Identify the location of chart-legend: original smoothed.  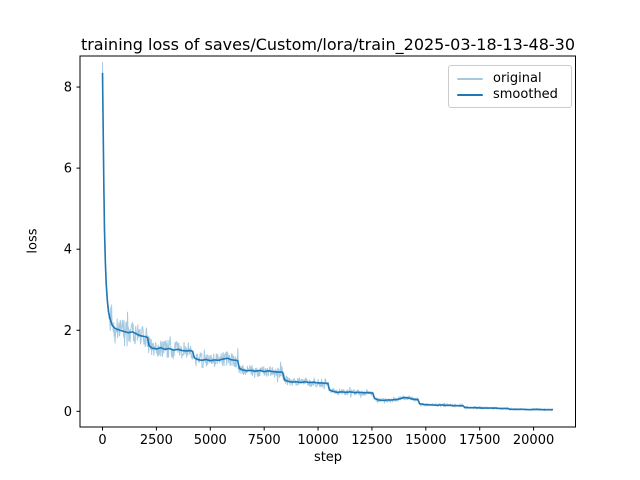
(510, 86).